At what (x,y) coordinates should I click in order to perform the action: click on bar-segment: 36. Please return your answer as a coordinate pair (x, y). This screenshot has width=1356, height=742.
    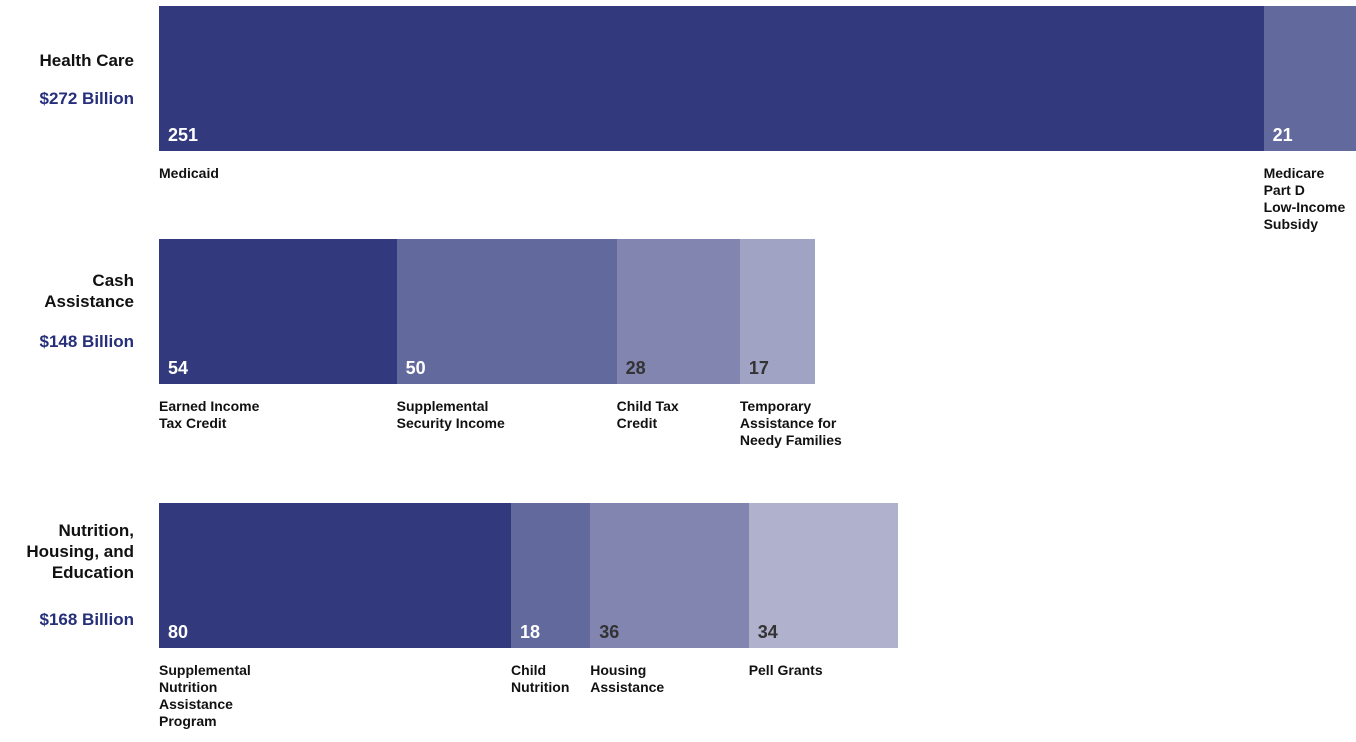
    Looking at the image, I should click on (669, 575).